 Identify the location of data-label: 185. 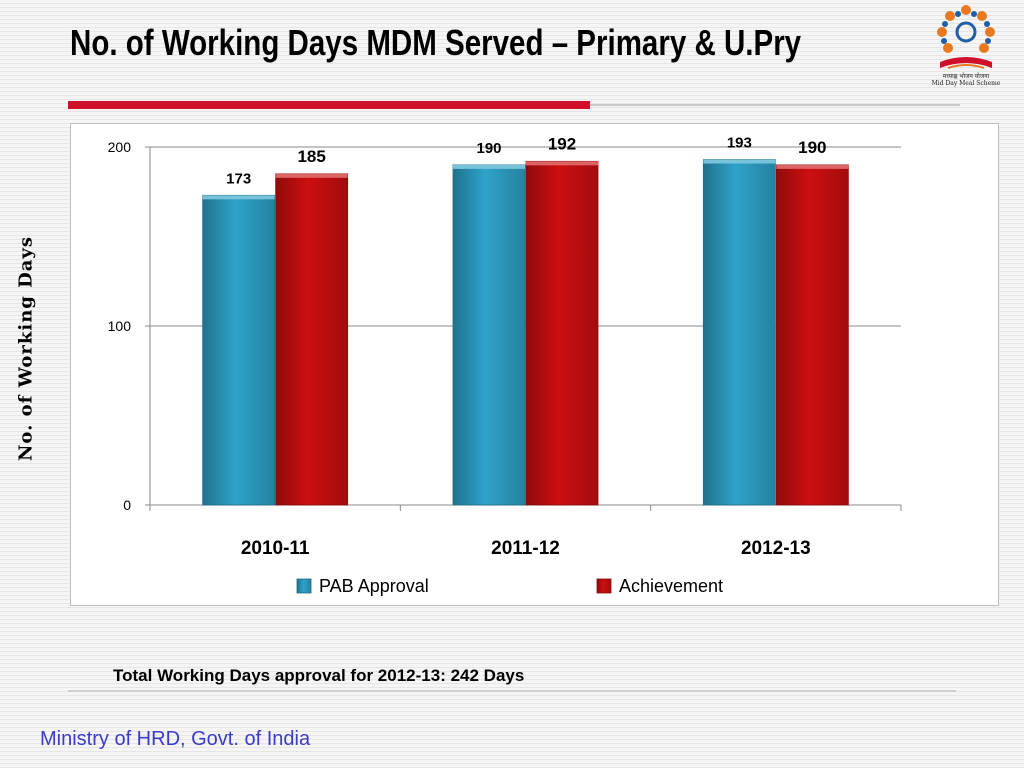
(311, 156).